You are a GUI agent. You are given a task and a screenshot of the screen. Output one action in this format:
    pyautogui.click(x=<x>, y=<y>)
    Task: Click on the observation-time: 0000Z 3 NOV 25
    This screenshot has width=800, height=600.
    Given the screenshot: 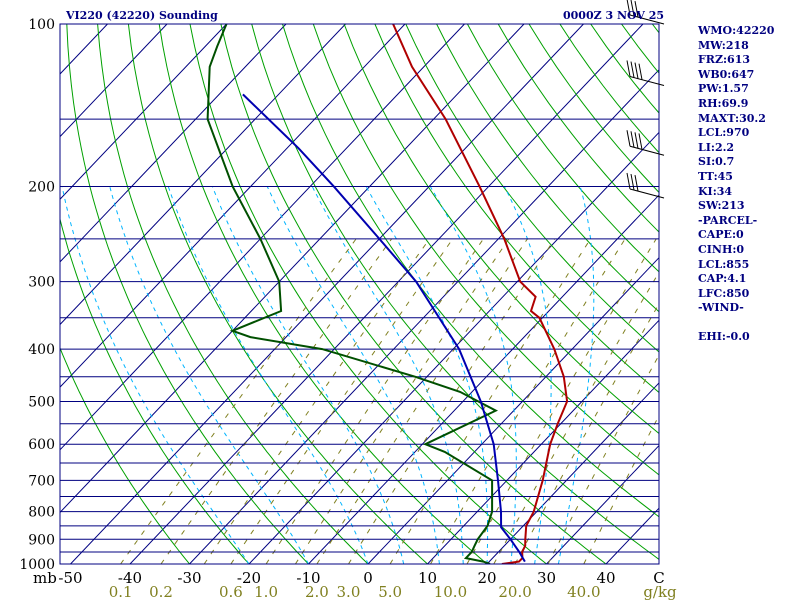 What is the action you would take?
    pyautogui.click(x=614, y=15)
    